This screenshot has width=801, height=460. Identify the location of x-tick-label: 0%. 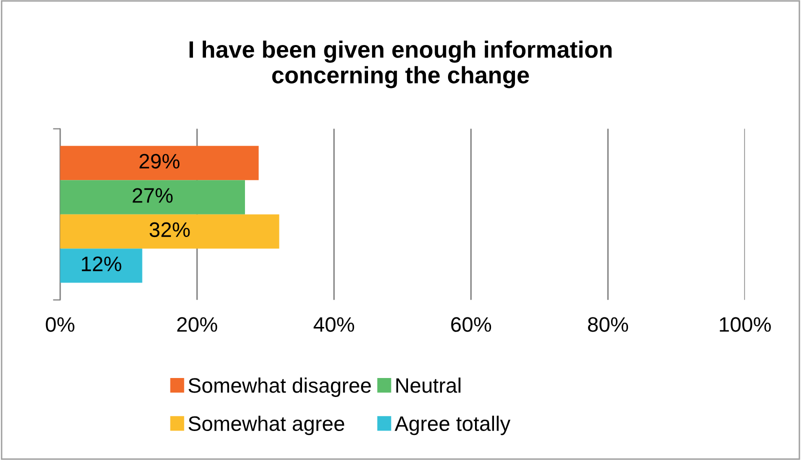
(60, 324).